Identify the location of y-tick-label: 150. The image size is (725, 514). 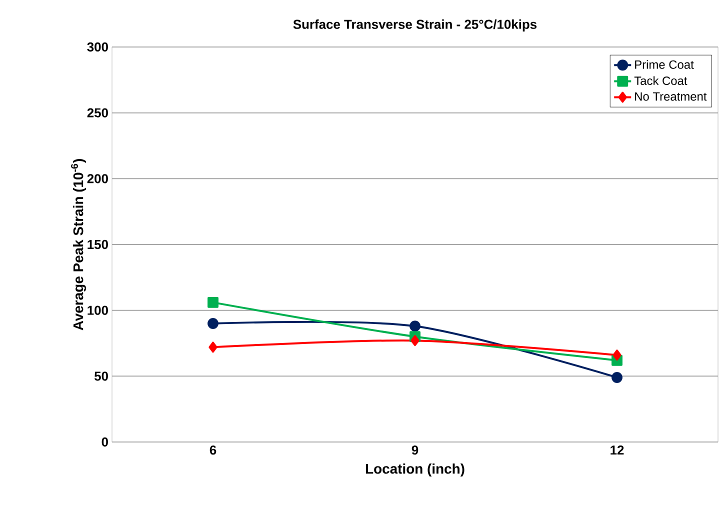
(98, 245).